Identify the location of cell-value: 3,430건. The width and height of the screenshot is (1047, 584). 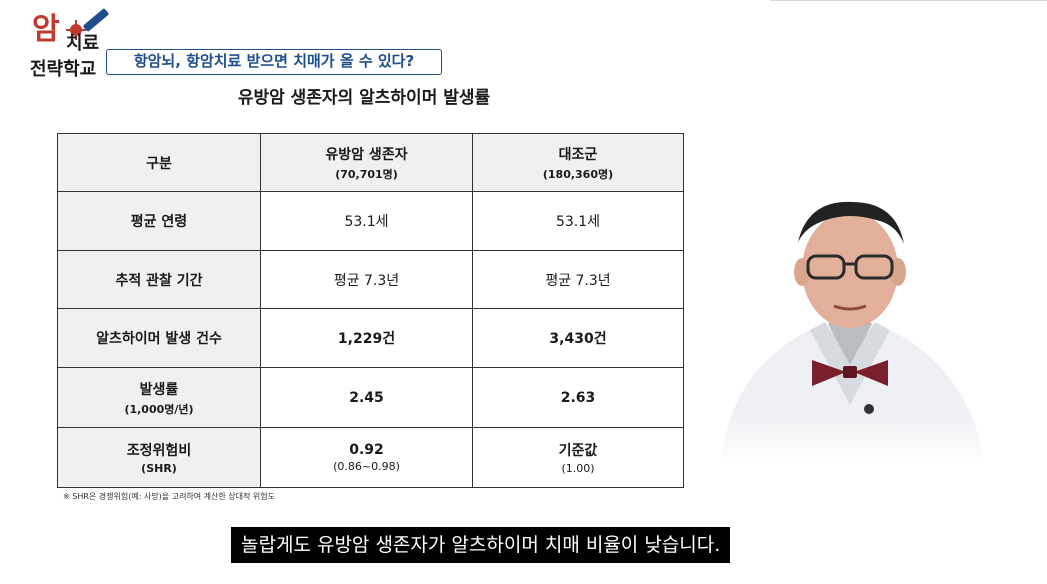
(578, 339).